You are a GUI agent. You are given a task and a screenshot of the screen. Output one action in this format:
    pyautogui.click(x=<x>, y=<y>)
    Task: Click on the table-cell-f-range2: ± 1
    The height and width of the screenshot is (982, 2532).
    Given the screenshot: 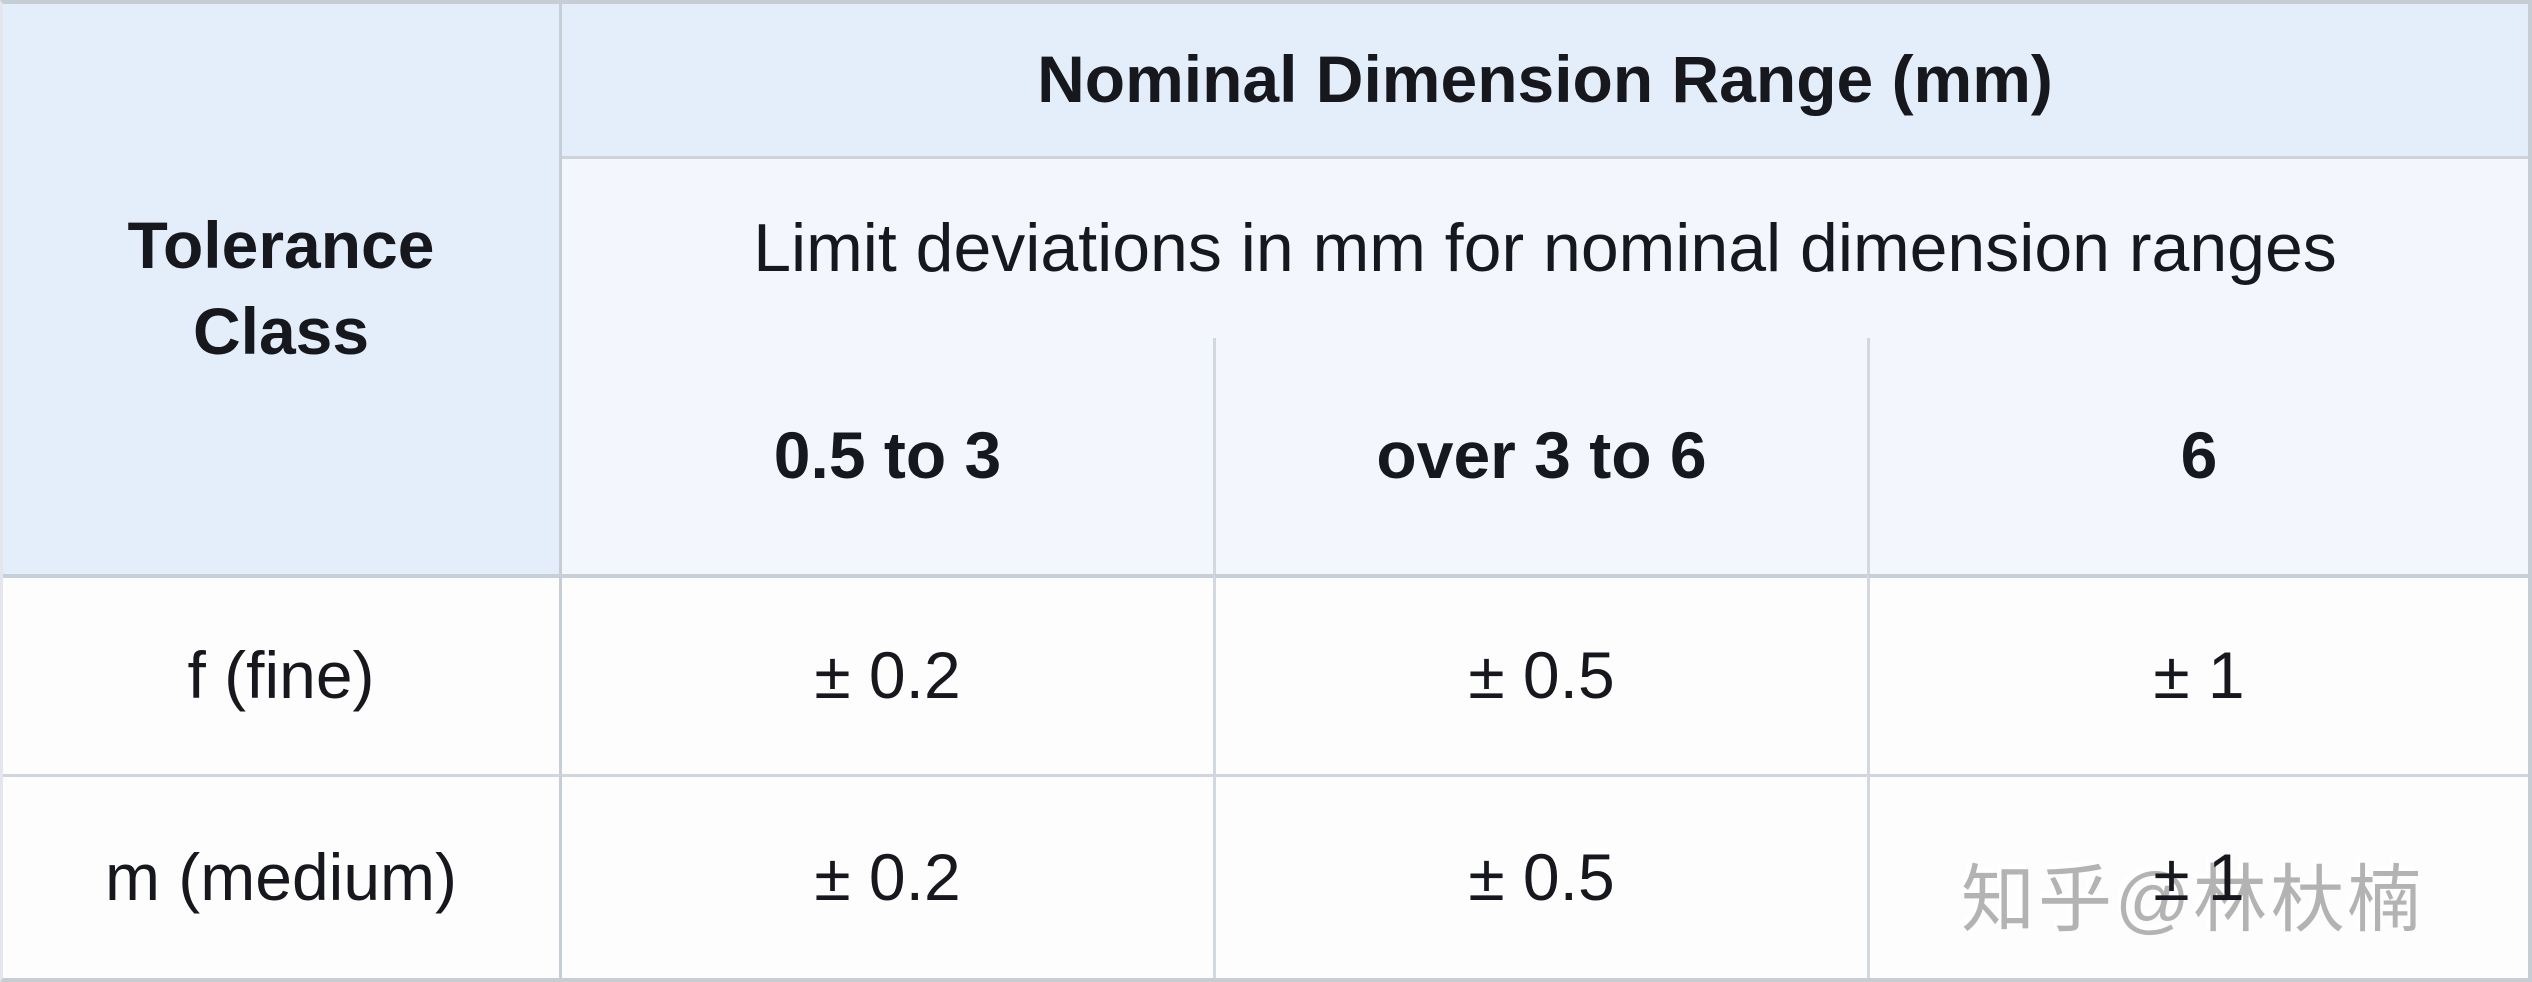 What is the action you would take?
    pyautogui.click(x=2197, y=674)
    